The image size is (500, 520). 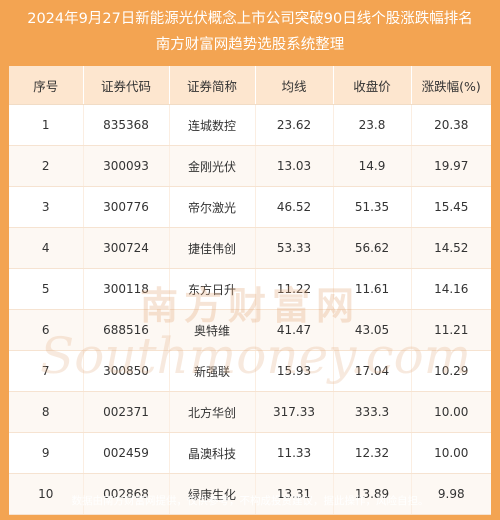 I want to click on table-header-row: 序号 证券代码 证券简称 均线 收盘价 涨跌幅(%), so click(x=250, y=85).